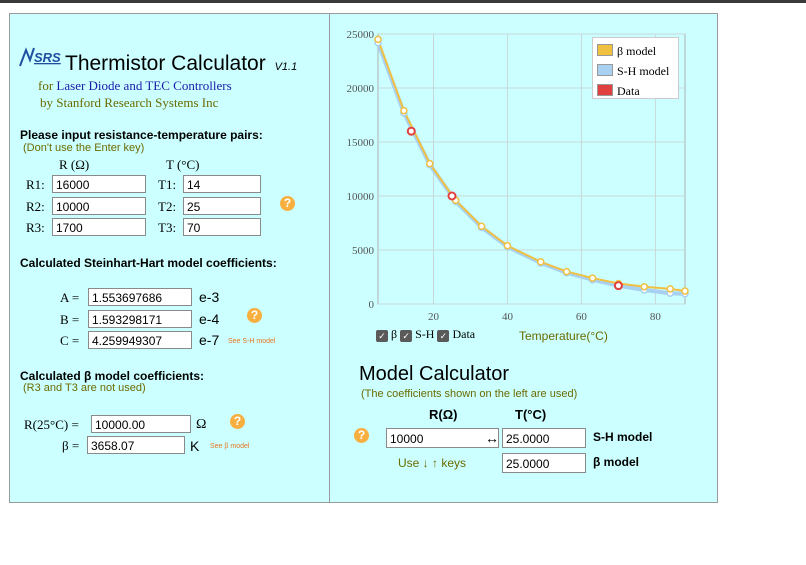  I want to click on calc-col-r-header: R(Ω), so click(443, 414).